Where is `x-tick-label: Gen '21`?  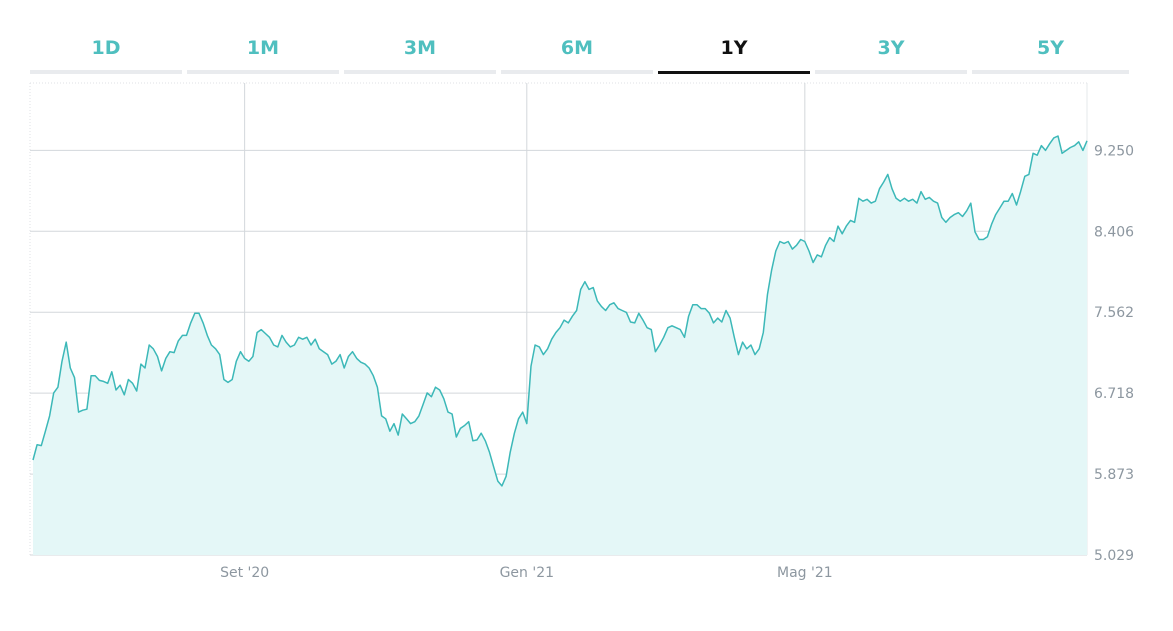 x-tick-label: Gen '21 is located at coordinates (527, 573).